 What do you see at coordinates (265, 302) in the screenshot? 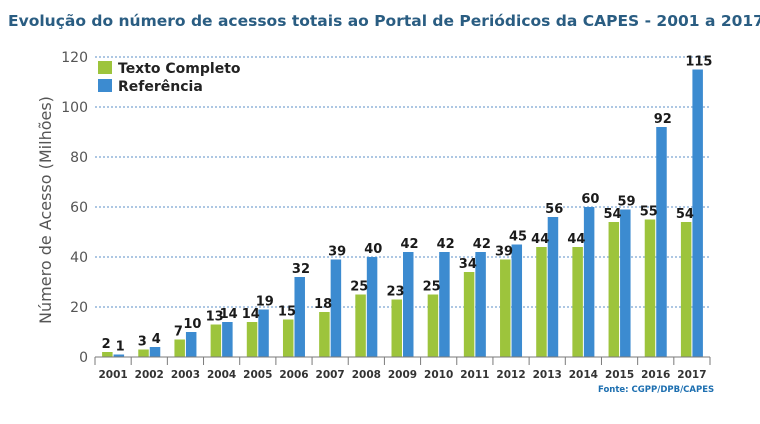
I see `data-label: 19` at bounding box center [265, 302].